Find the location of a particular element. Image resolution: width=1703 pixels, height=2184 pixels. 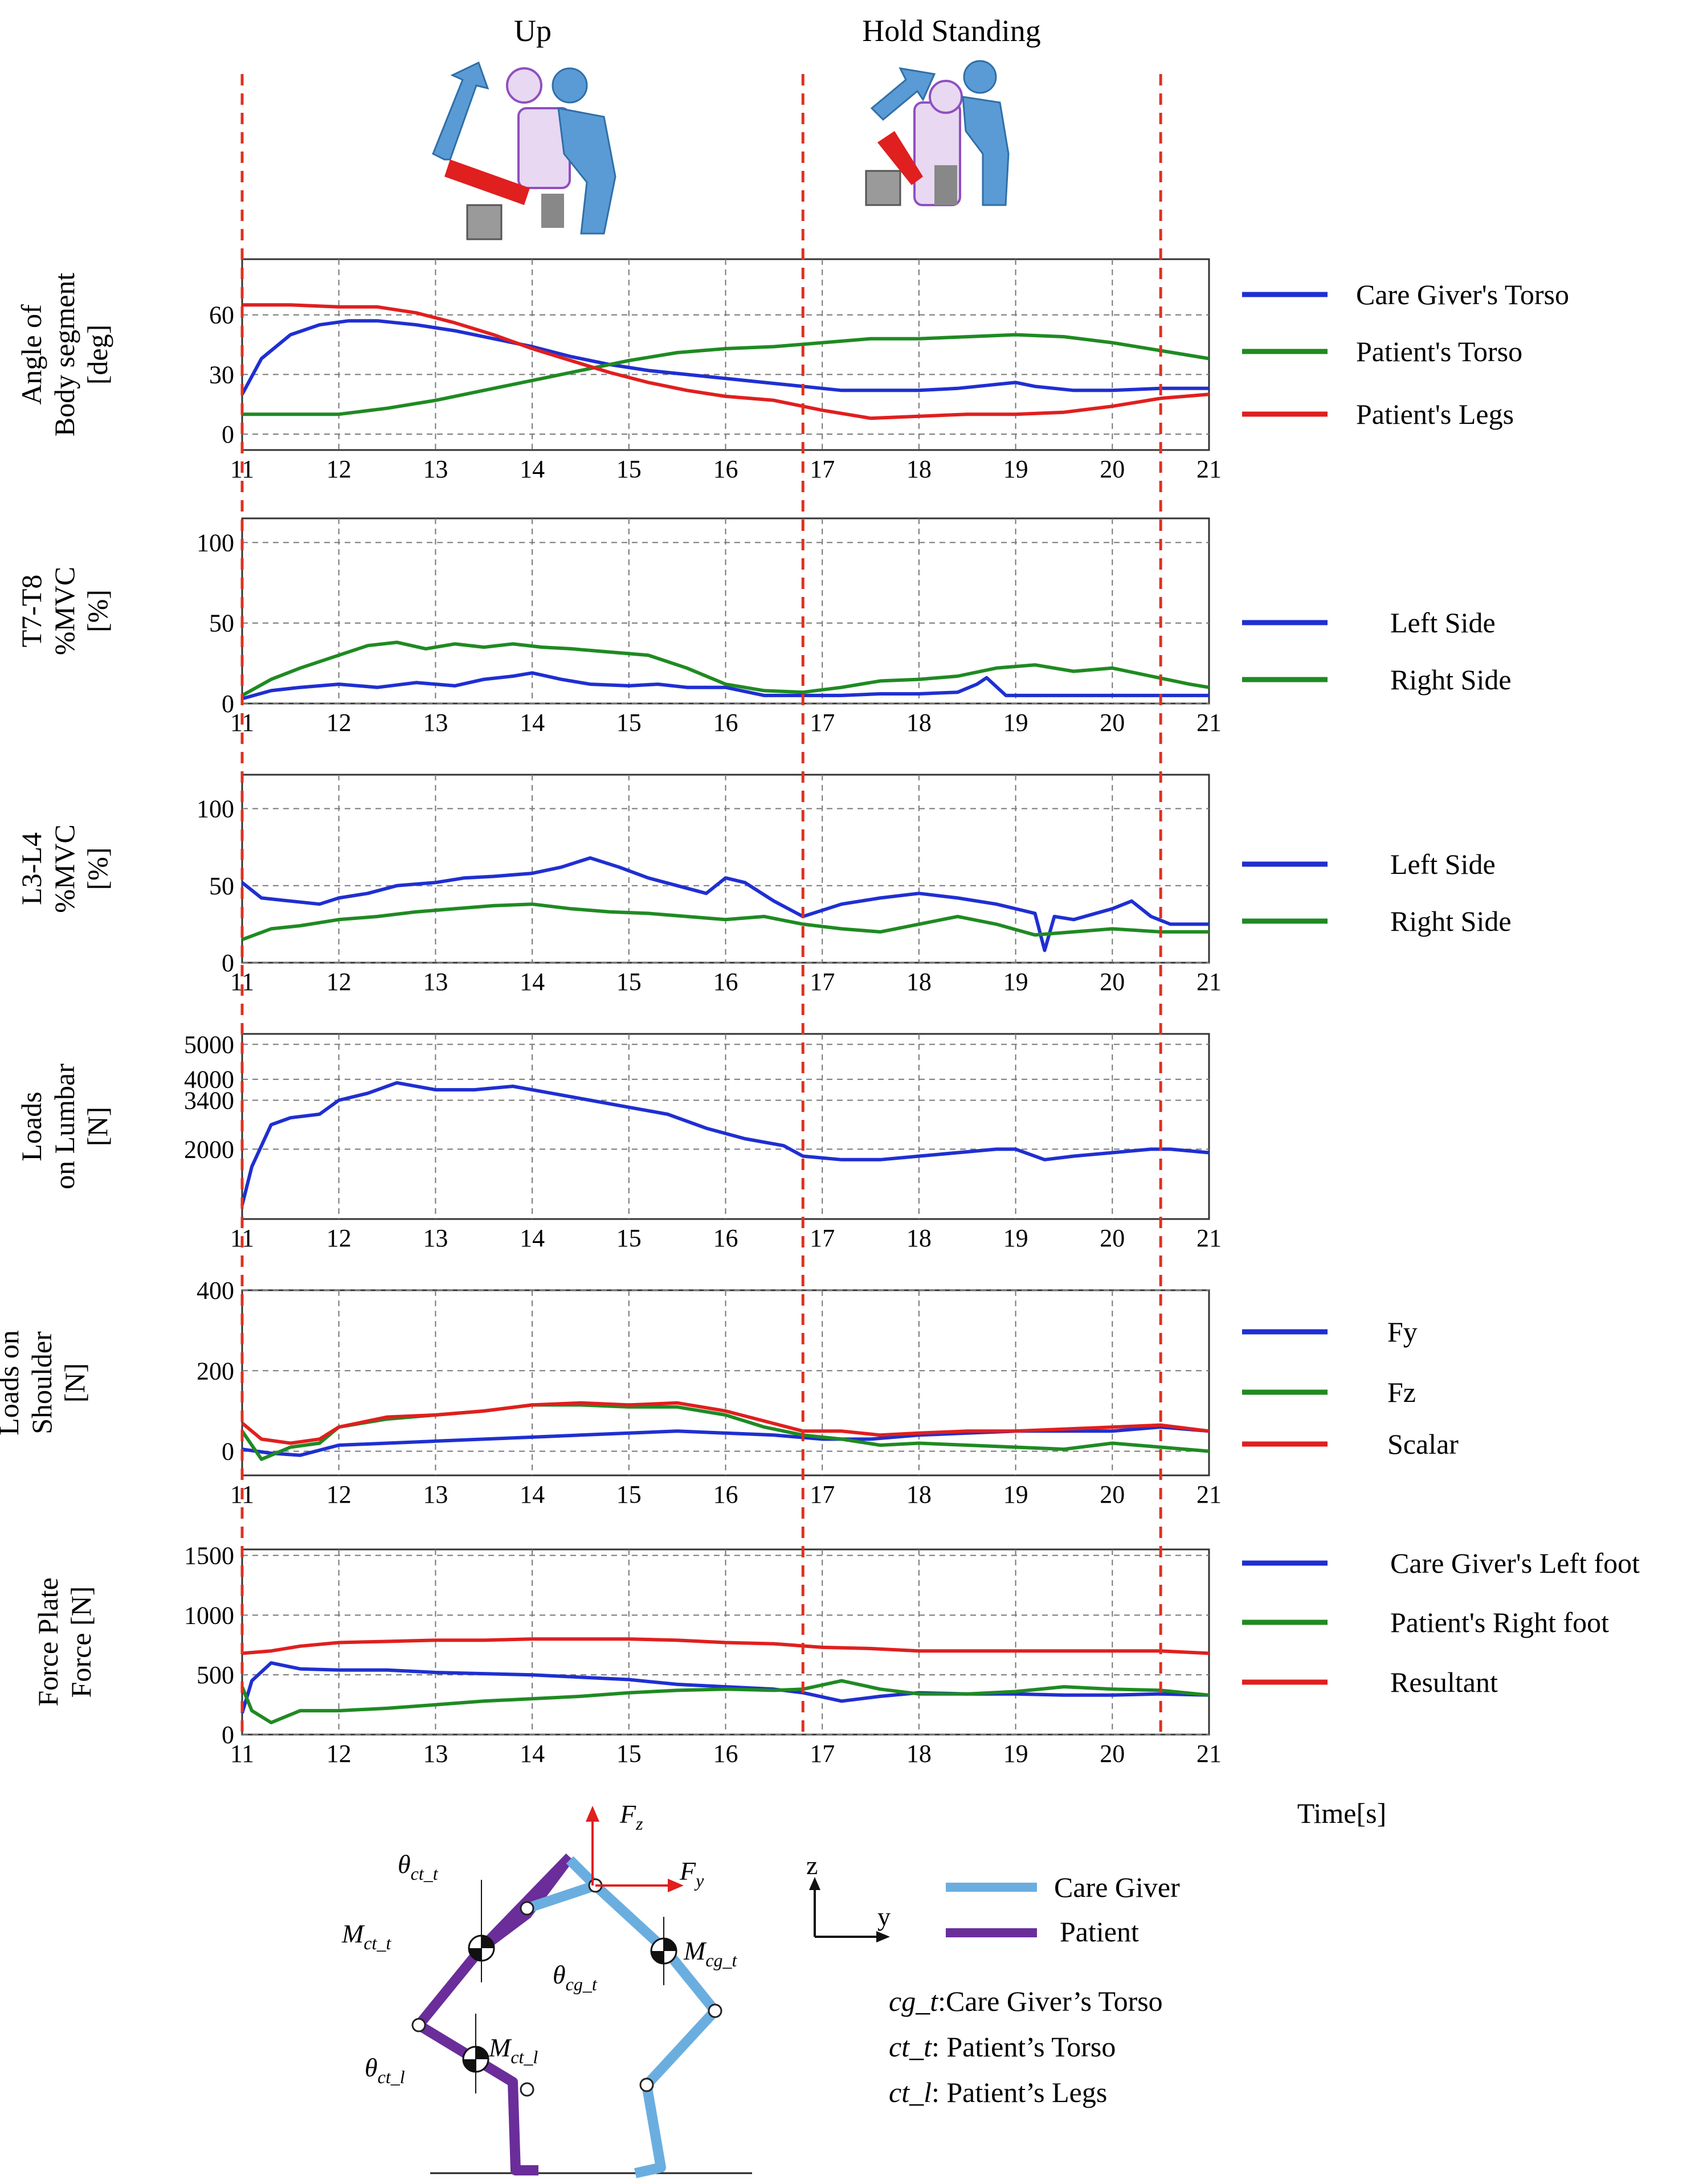

y-axis-label: [N] is located at coordinates (97, 1126).